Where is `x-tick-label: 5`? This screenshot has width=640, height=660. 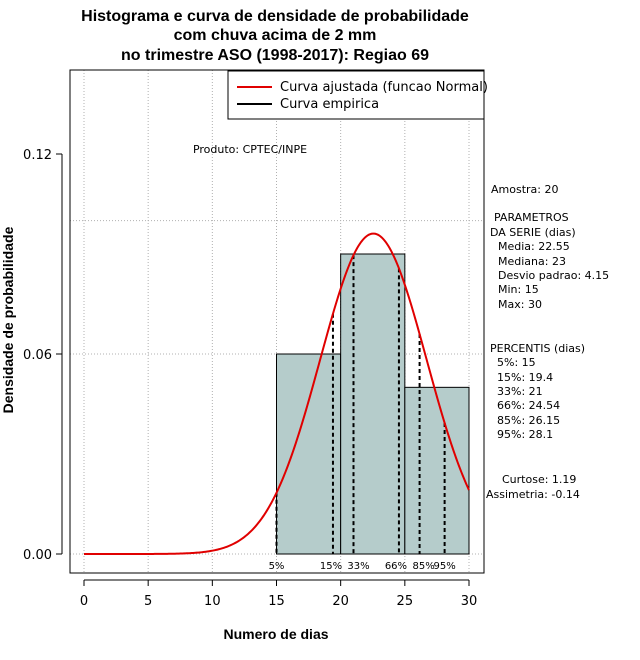 x-tick-label: 5 is located at coordinates (148, 601).